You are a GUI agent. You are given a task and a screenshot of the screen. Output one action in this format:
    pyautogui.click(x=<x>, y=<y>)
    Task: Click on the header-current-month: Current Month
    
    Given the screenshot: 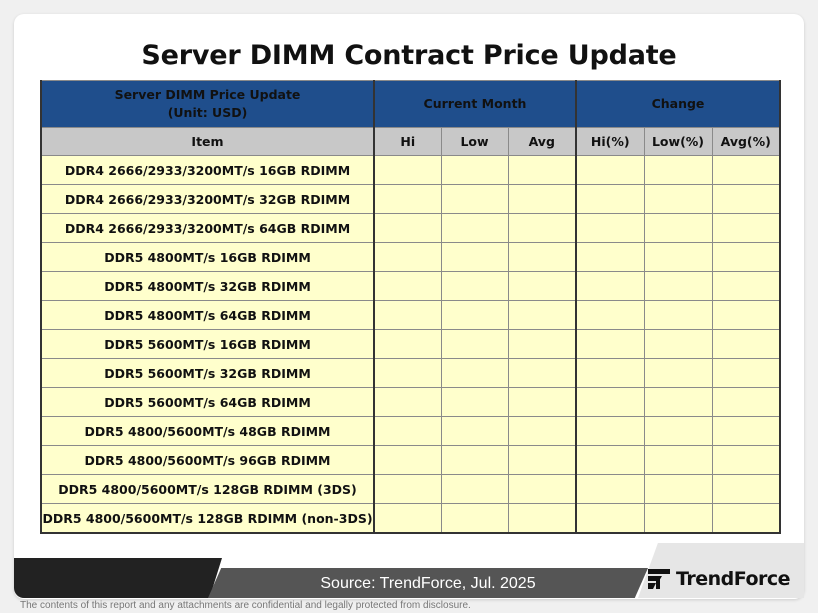 What is the action you would take?
    pyautogui.click(x=475, y=104)
    